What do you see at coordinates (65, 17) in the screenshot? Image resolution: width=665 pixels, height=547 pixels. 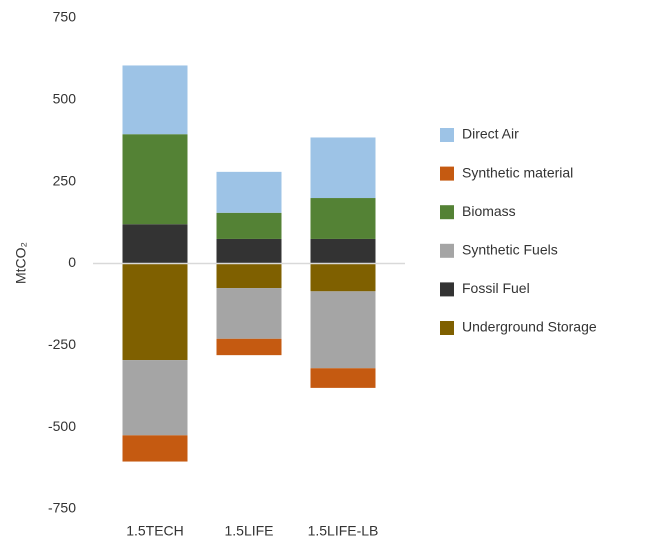 I see `y-tick-label: 750` at bounding box center [65, 17].